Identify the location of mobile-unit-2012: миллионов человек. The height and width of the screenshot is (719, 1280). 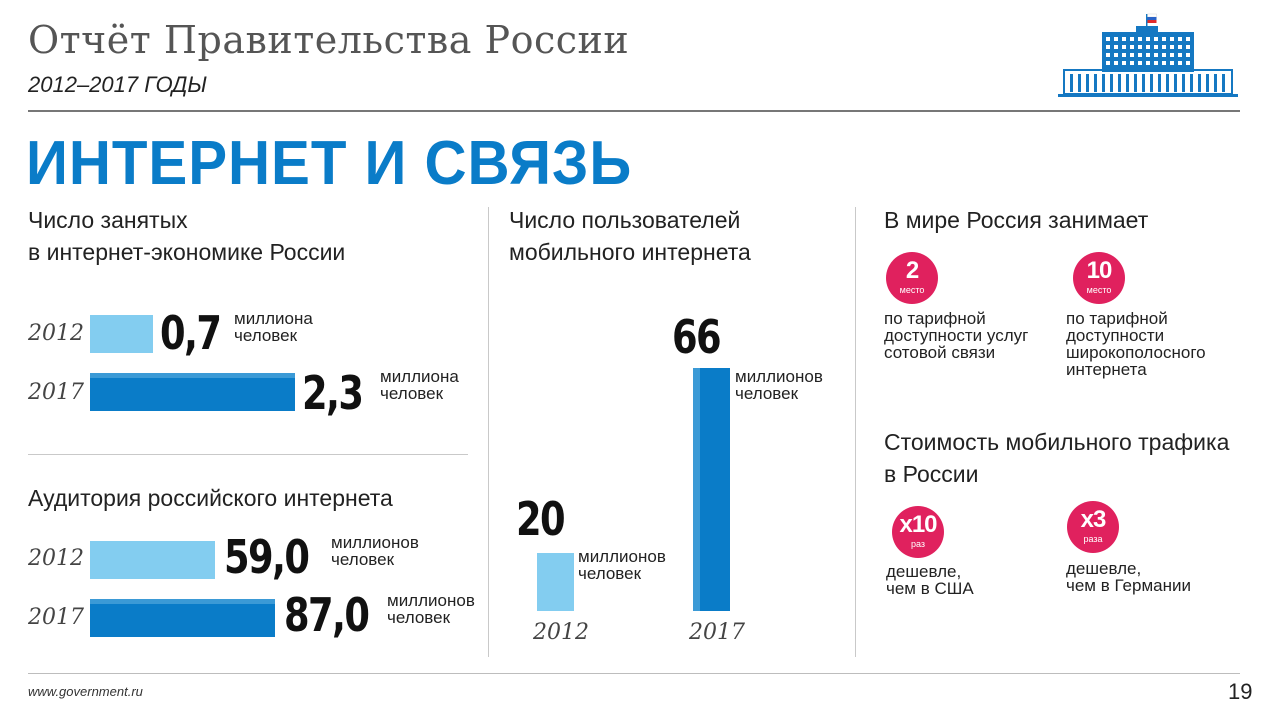
(622, 565).